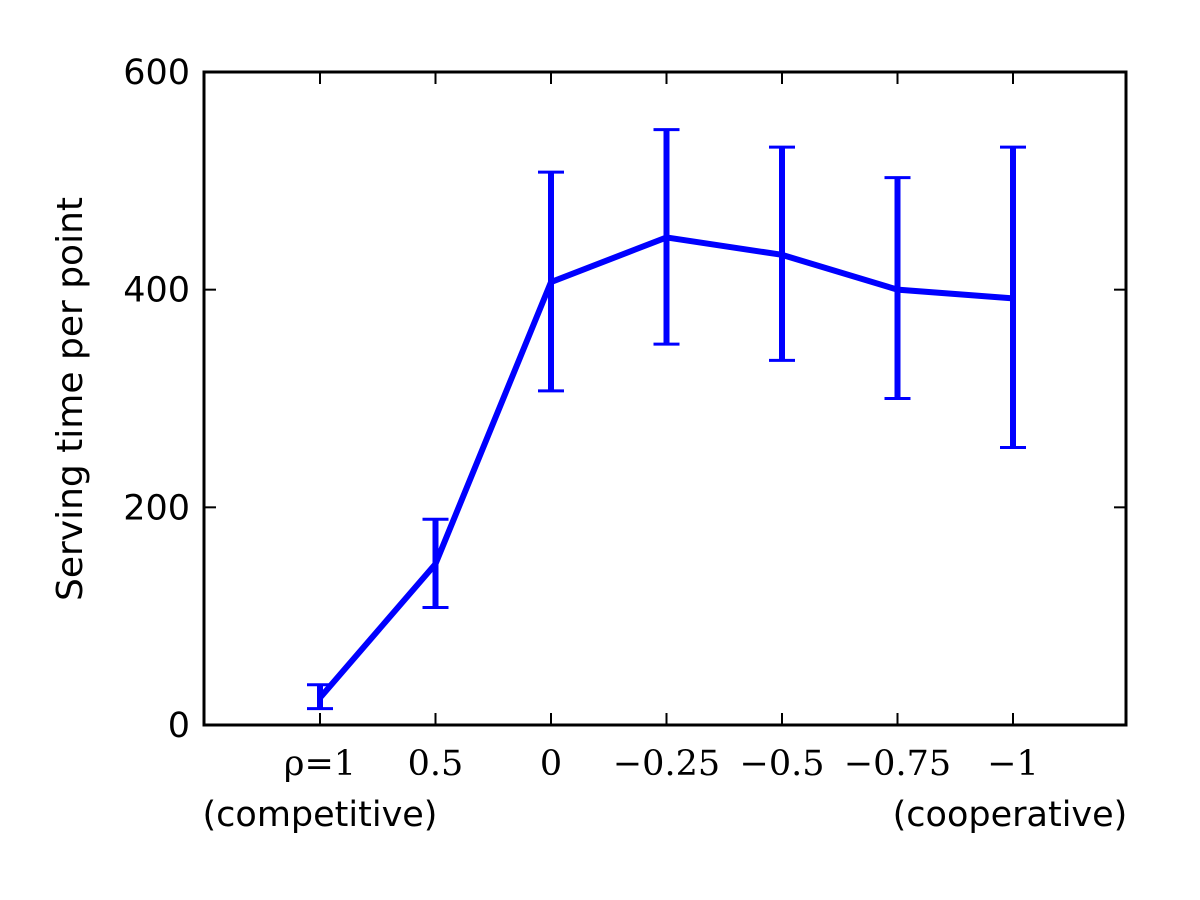 The image size is (1200, 900). I want to click on y-tick-label: 0, so click(179, 726).